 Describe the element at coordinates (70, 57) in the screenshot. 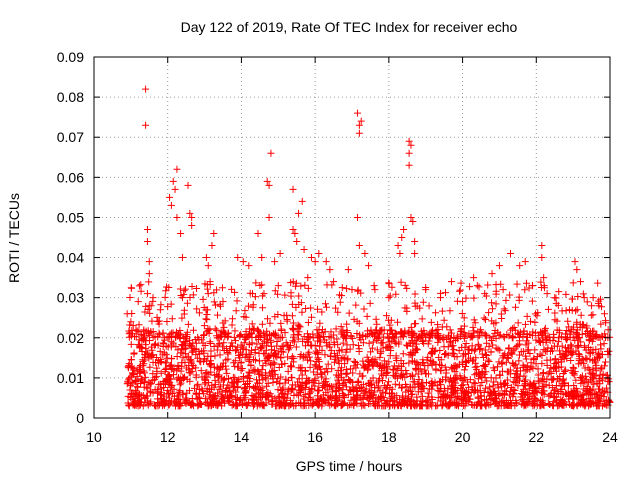

I see `y-tick-label: 0.09` at that location.